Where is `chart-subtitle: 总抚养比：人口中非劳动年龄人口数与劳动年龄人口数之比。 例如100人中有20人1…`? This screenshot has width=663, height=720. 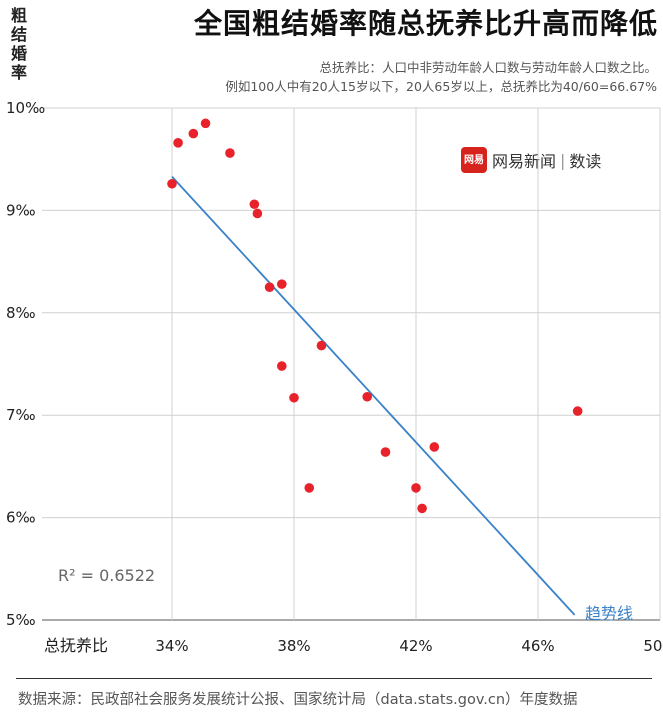 chart-subtitle: 总抚养比：人口中非劳动年龄人口数与劳动年龄人口数之比。 例如100人中有20人1… is located at coordinates (441, 77).